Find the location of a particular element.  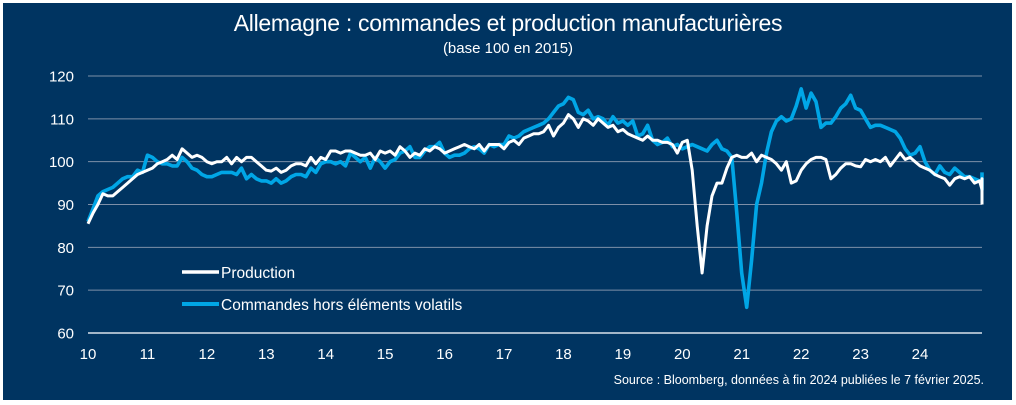

y-axis-ticks: 60 70 80 90 100 110 120 is located at coordinates (61, 206).